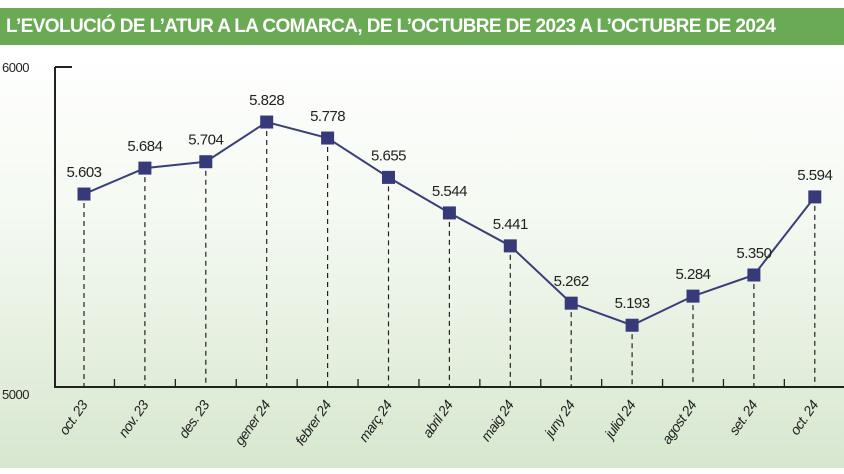 This screenshot has height=474, width=844. I want to click on x-tick-label: oct. 24, so click(803, 417).